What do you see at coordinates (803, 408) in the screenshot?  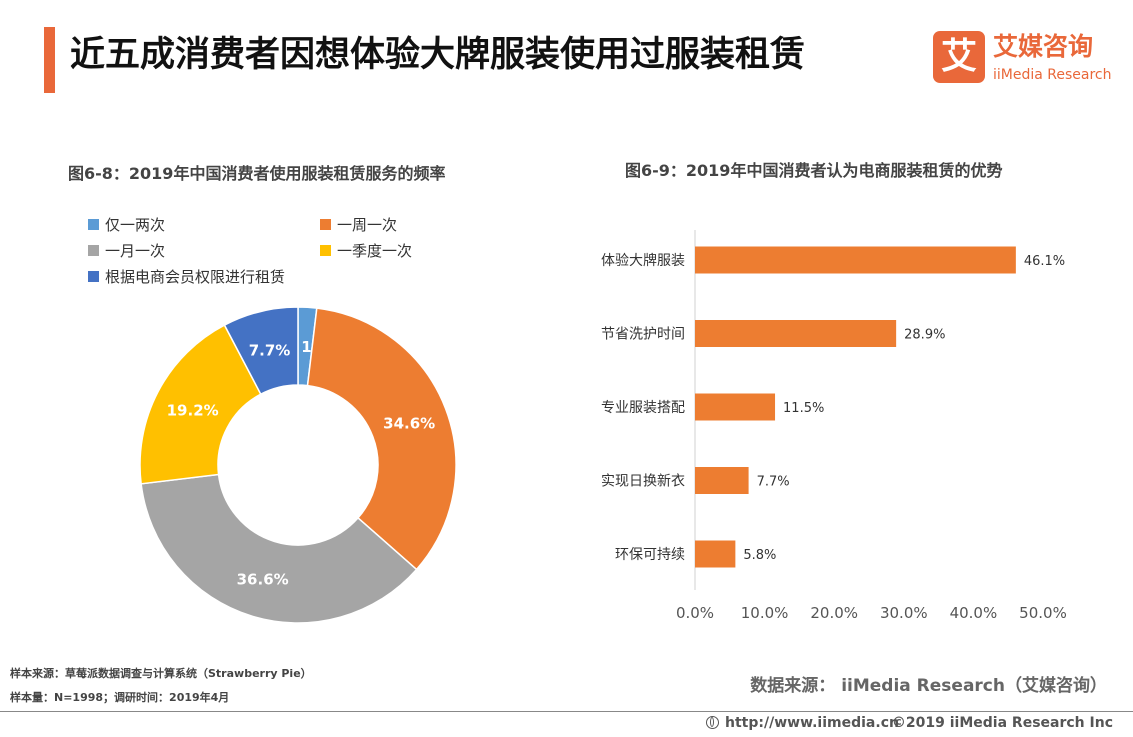 I see `value-label: 11.5%` at bounding box center [803, 408].